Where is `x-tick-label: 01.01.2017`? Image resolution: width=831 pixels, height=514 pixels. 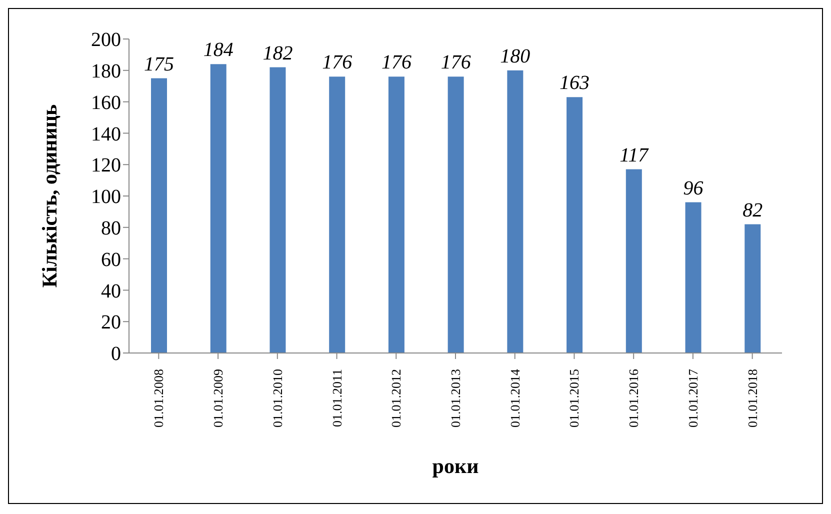 x-tick-label: 01.01.2017 is located at coordinates (692, 398).